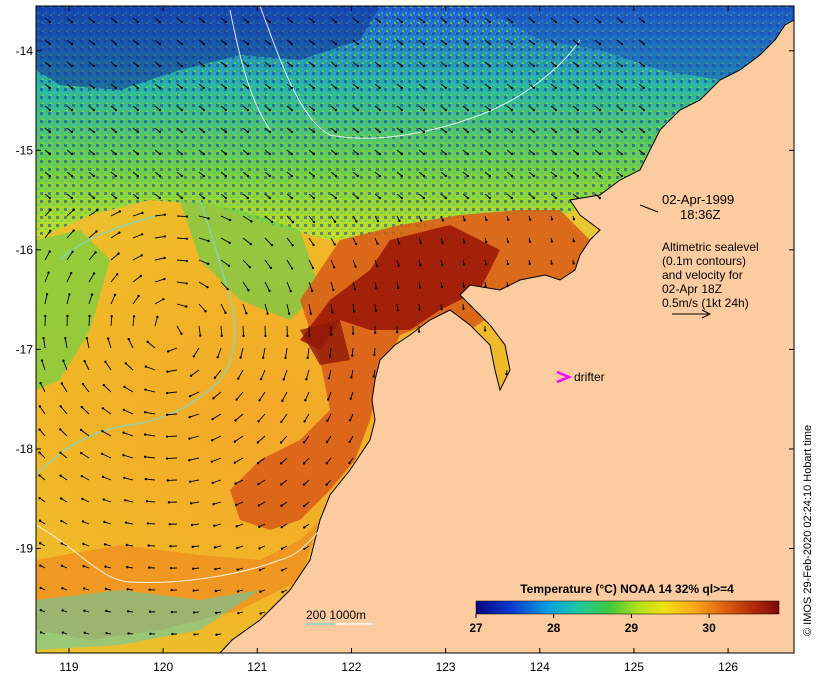 Image resolution: width=820 pixels, height=680 pixels. Describe the element at coordinates (728, 667) in the screenshot. I see `lon-tick-label: 126` at that location.